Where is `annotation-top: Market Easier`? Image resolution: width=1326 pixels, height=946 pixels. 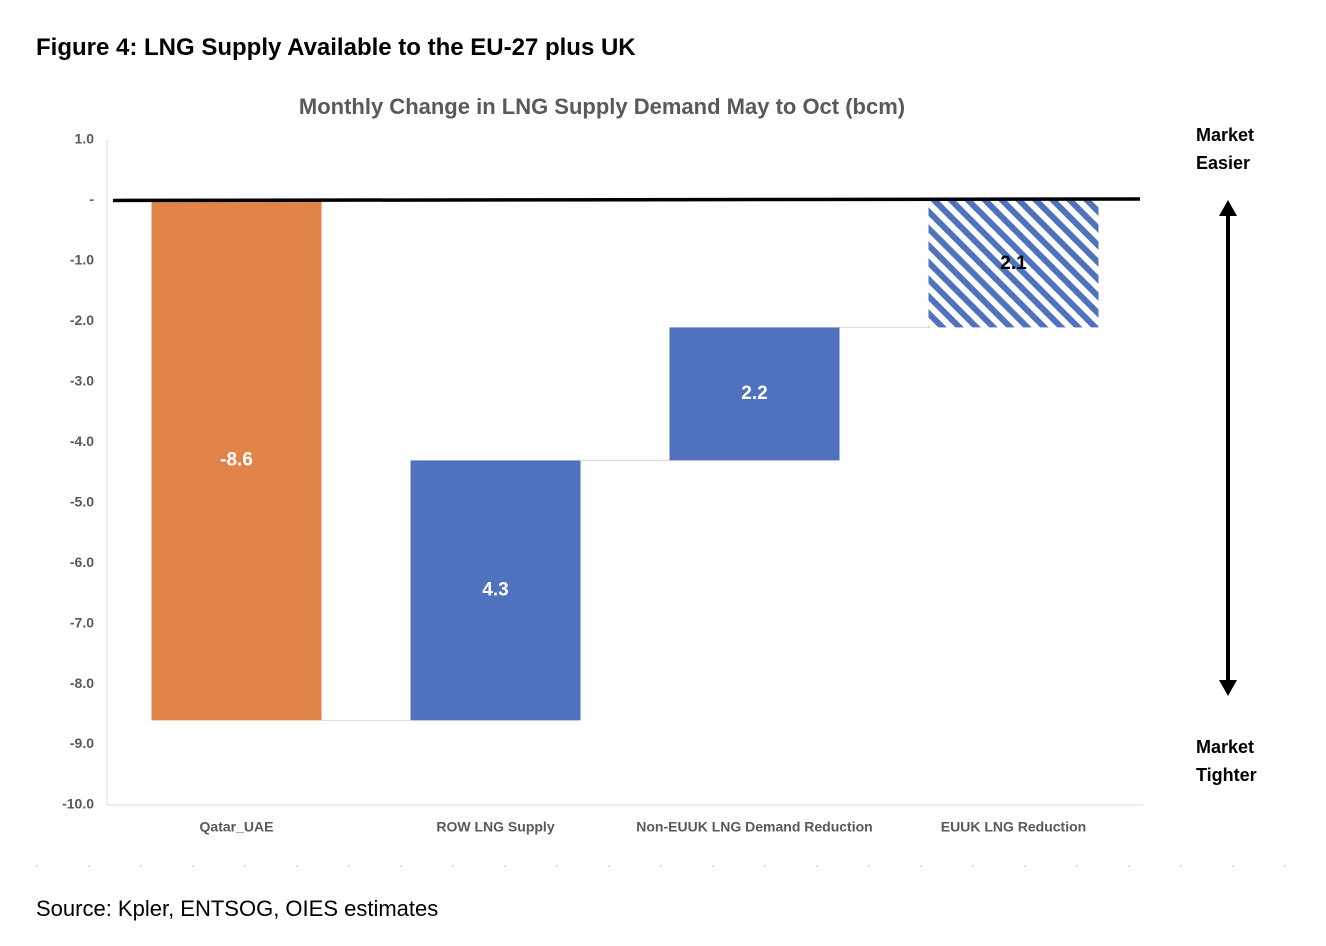 annotation-top: Market Easier is located at coordinates (1225, 149).